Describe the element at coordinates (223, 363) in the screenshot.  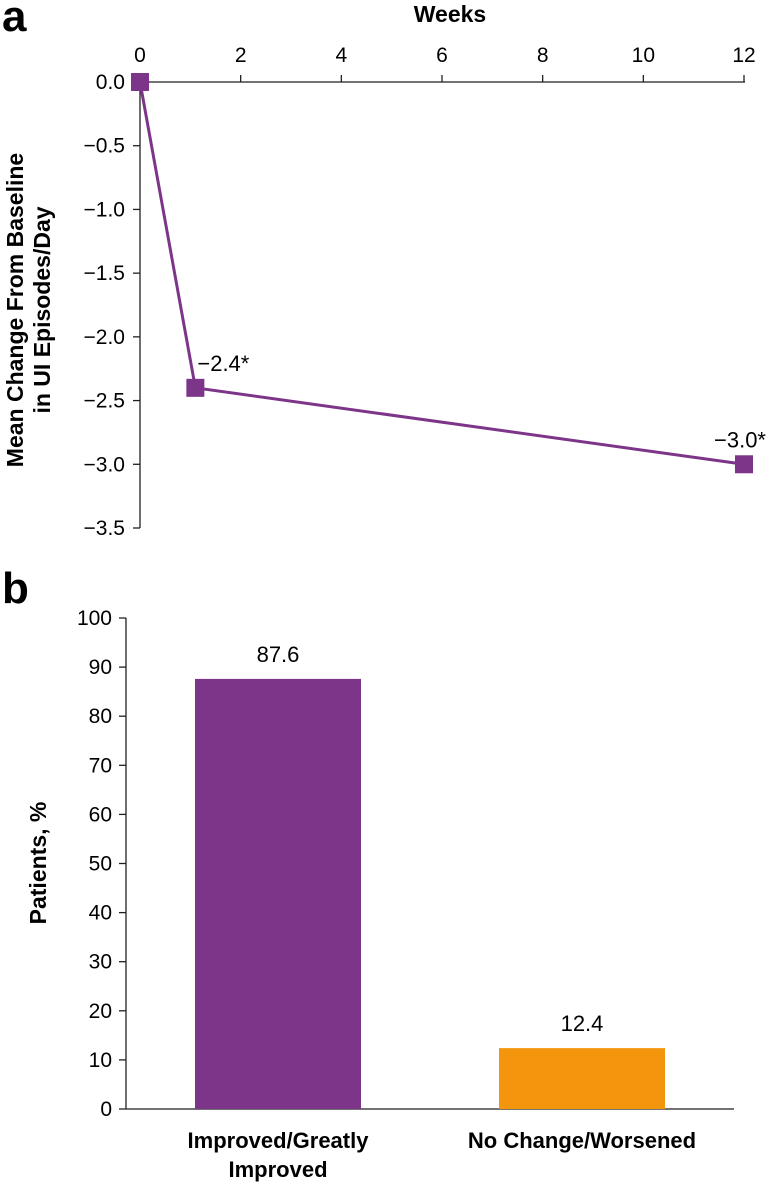
I see `data-point-label: −2.4*` at that location.